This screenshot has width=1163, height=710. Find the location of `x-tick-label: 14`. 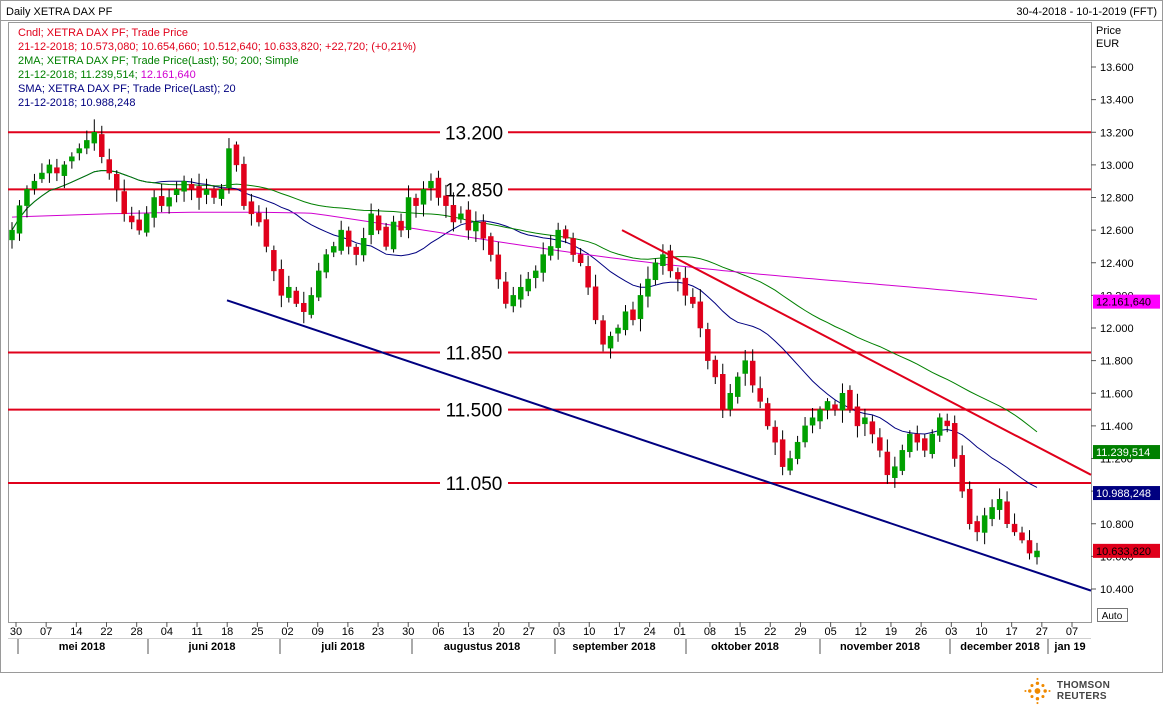

x-tick-label: 14 is located at coordinates (76, 632).